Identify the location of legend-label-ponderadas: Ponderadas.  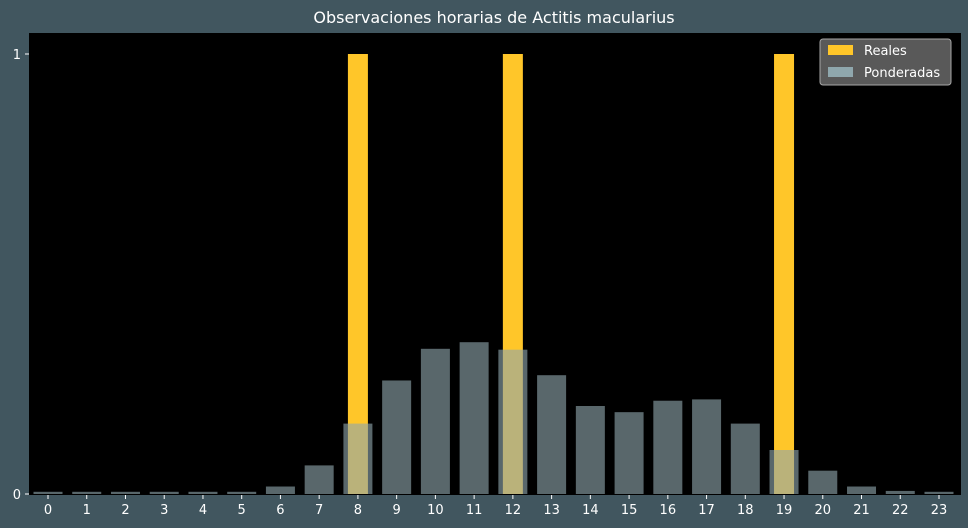
(902, 73).